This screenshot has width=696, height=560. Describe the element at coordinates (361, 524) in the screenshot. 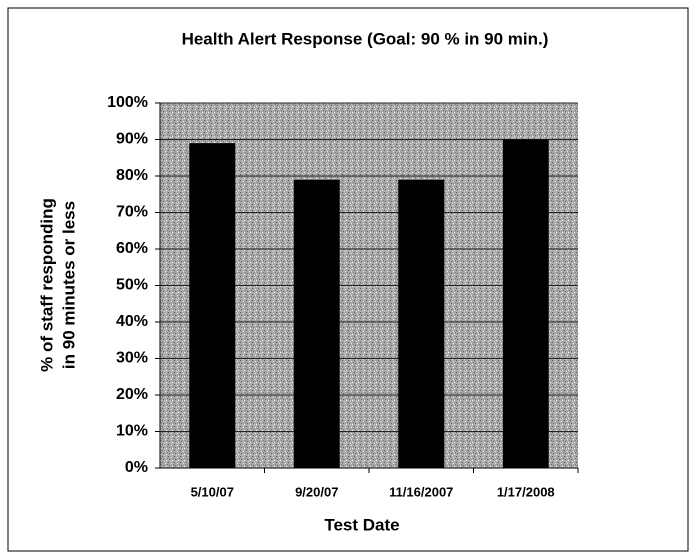

I see `x-axis-title: Test Date` at that location.